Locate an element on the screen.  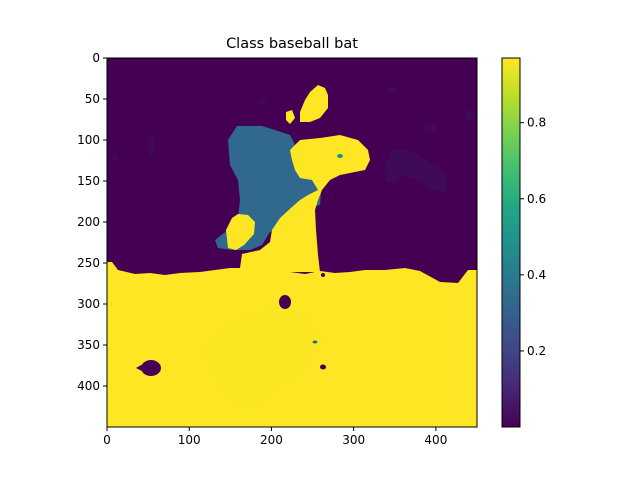
x-tick-label: 300 is located at coordinates (353, 440).